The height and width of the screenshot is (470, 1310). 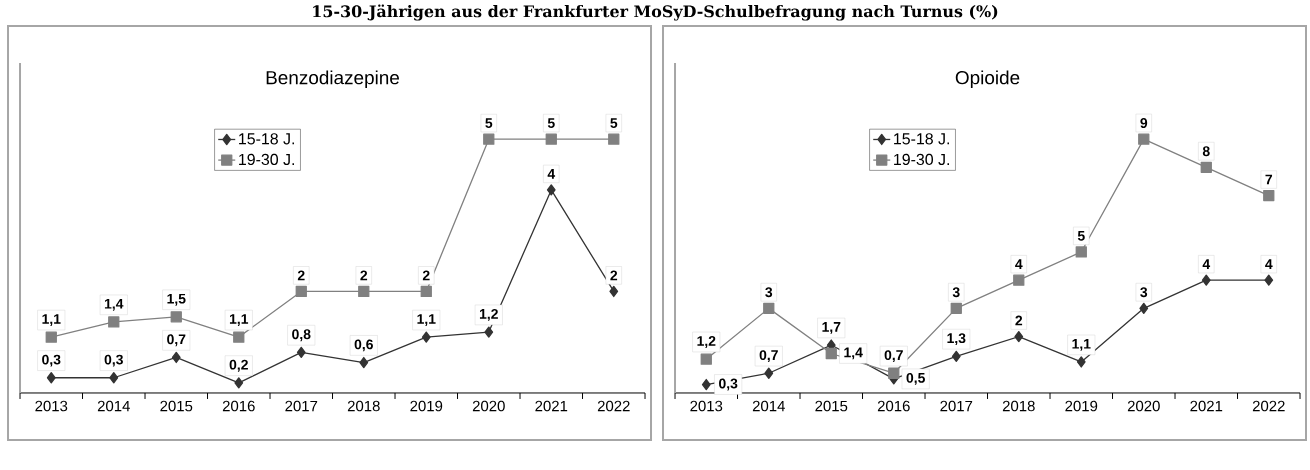 I want to click on data-label: 0,2, so click(x=238, y=365).